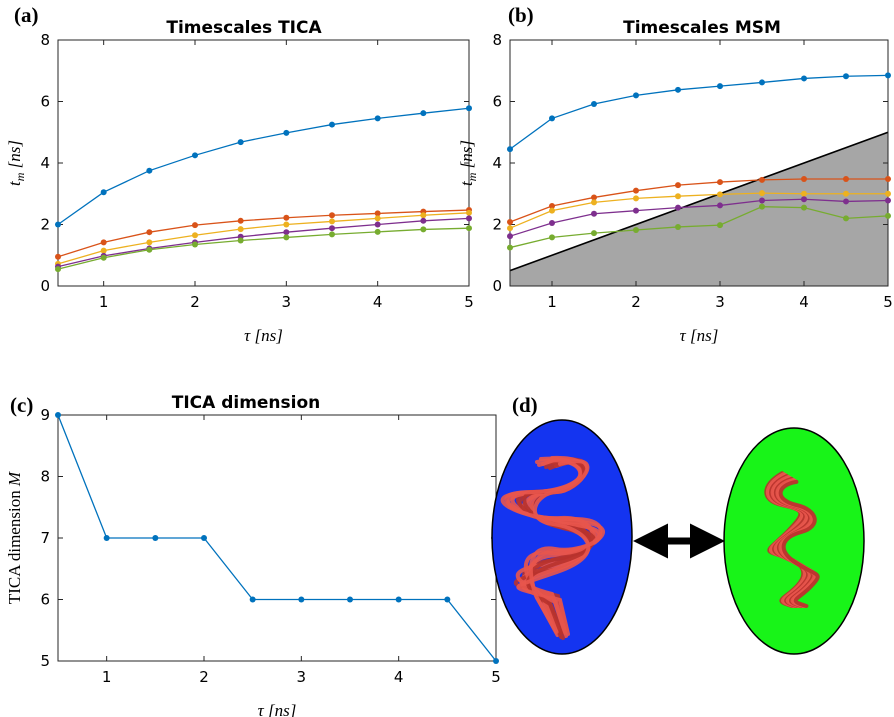 The width and height of the screenshot is (894, 717). What do you see at coordinates (263, 166) in the screenshot?
I see `series-blue-line` at bounding box center [263, 166].